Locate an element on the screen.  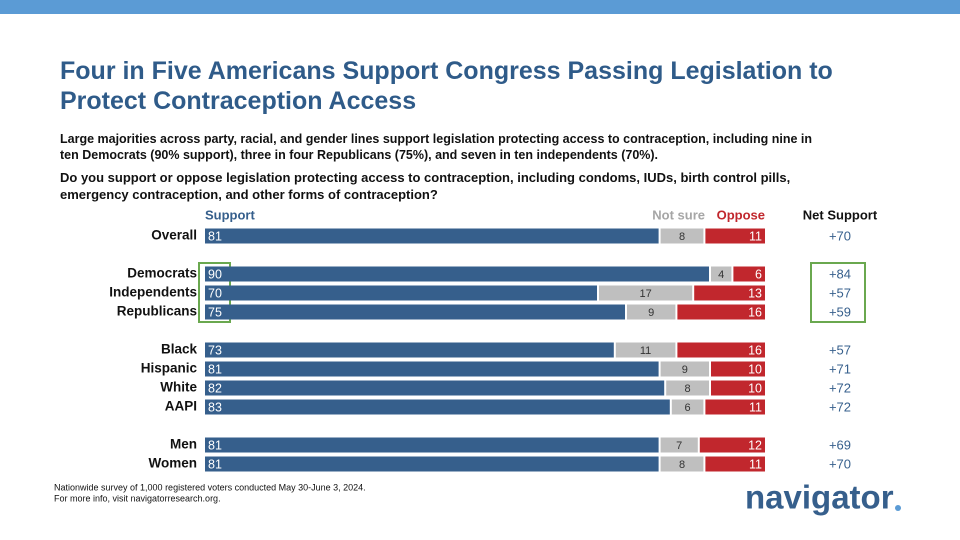
category-label: Independents is located at coordinates (153, 292).